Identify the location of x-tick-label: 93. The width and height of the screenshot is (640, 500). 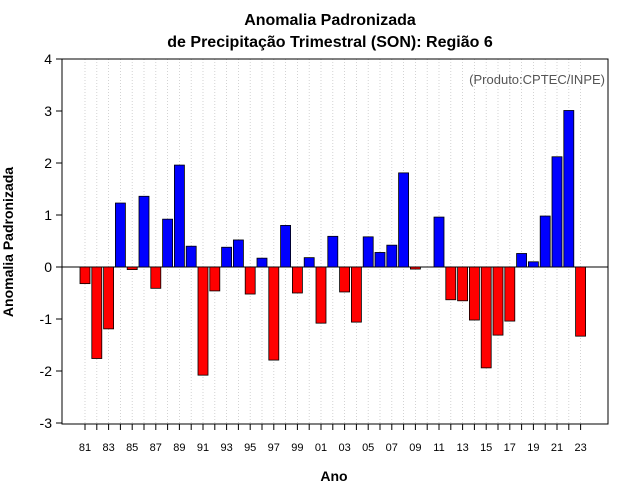
(226, 448).